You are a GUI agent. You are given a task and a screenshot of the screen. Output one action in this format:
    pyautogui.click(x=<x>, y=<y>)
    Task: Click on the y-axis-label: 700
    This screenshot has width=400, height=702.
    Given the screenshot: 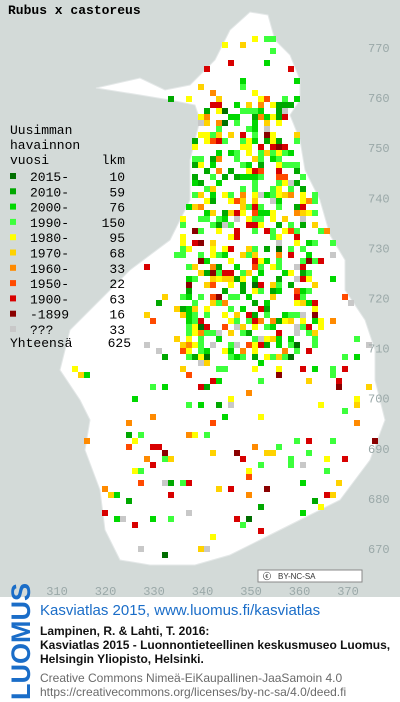 What is the action you would take?
    pyautogui.click(x=379, y=400)
    